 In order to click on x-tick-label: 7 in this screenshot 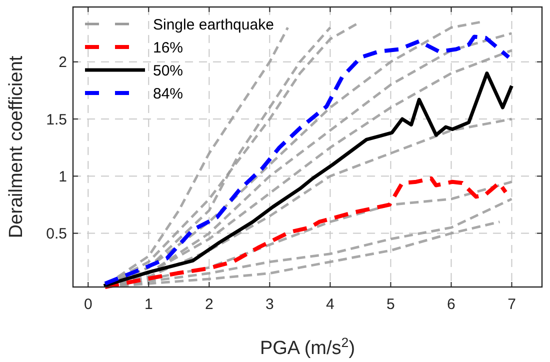, I will do `click(512, 304)`.